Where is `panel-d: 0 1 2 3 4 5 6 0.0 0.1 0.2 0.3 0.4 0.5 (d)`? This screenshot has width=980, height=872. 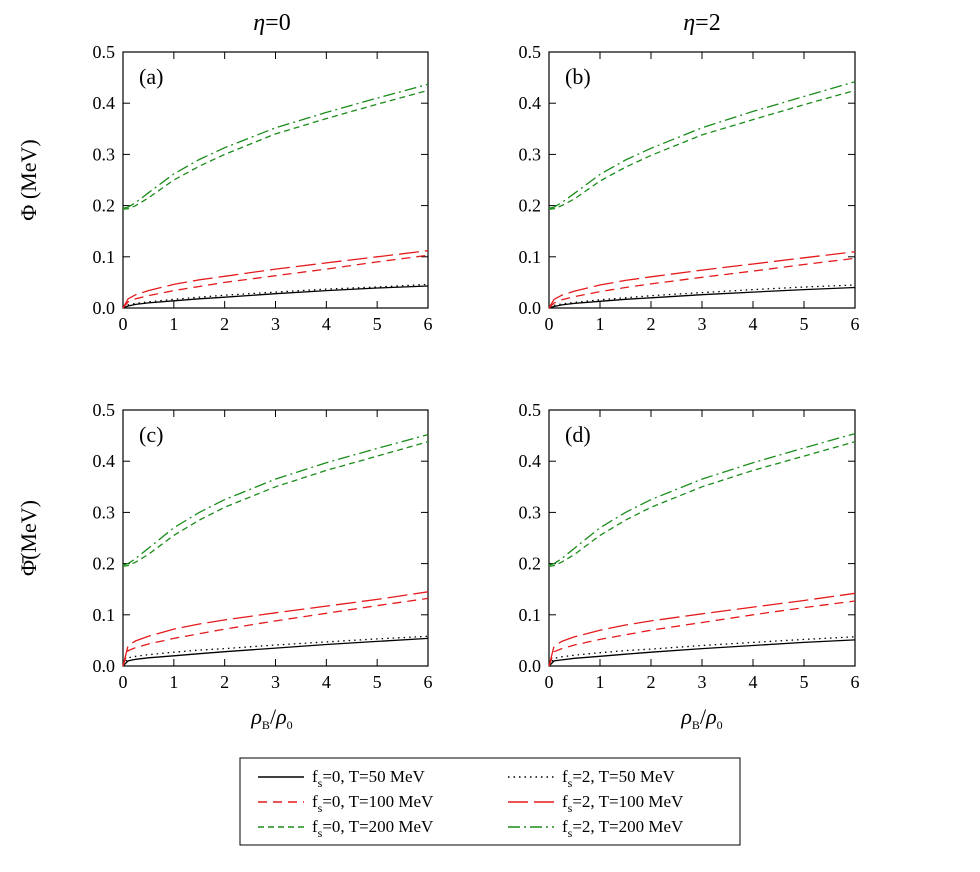 panel-d: 0 1 2 3 4 5 6 0.0 0.1 0.2 0.3 0.4 0.5 (d) is located at coordinates (689, 546).